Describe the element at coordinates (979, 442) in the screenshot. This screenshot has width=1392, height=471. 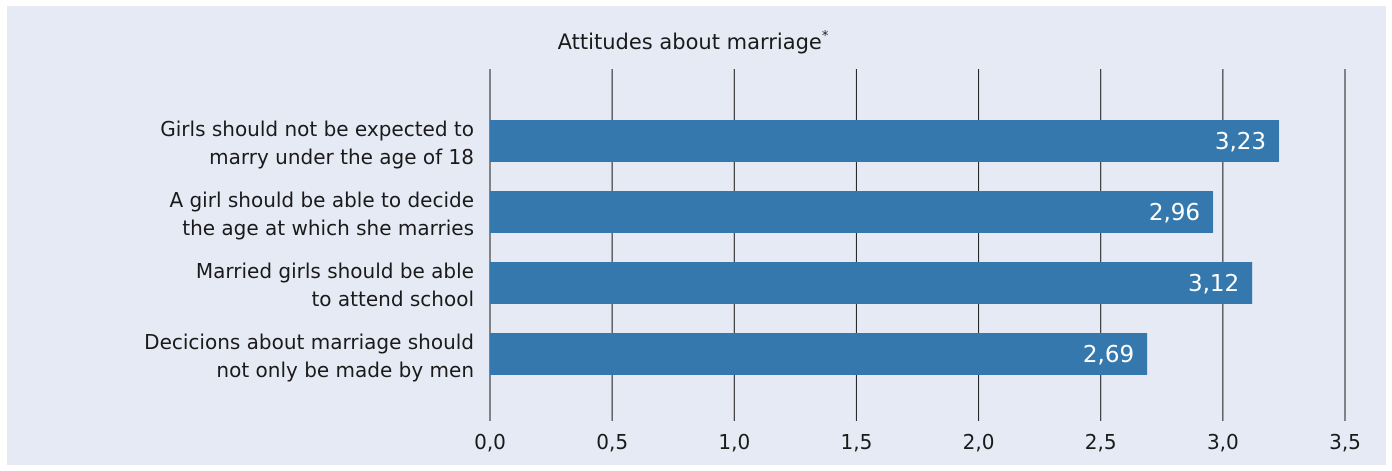
I see `x-tick-label: 2,0` at that location.